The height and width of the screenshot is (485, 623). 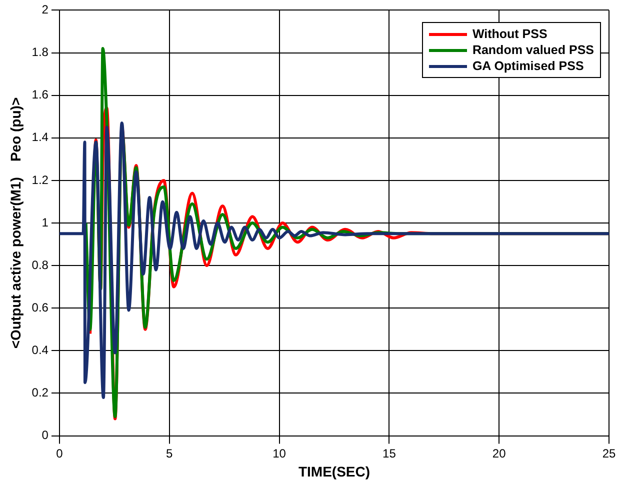 What do you see at coordinates (40, 52) in the screenshot?
I see `y-tick-label: 1.8` at bounding box center [40, 52].